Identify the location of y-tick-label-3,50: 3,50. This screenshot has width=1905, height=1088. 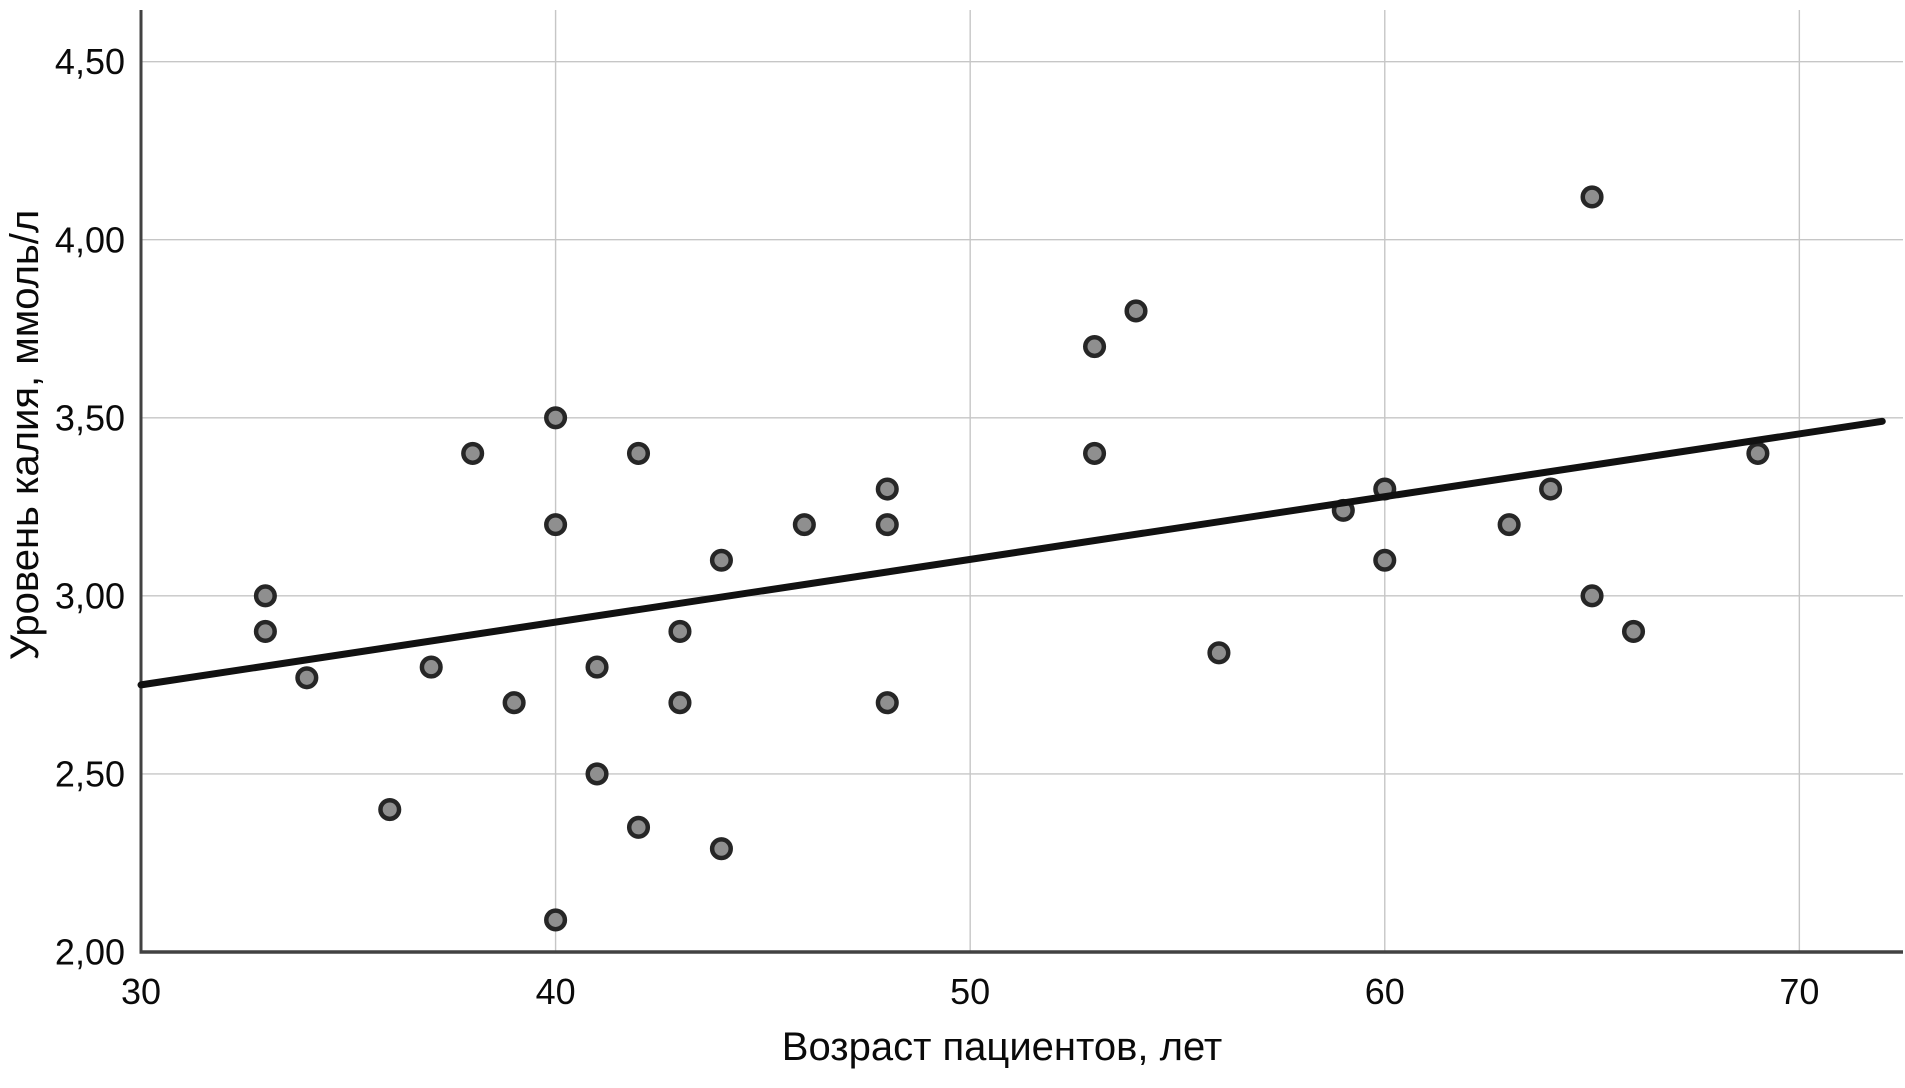
(90, 417).